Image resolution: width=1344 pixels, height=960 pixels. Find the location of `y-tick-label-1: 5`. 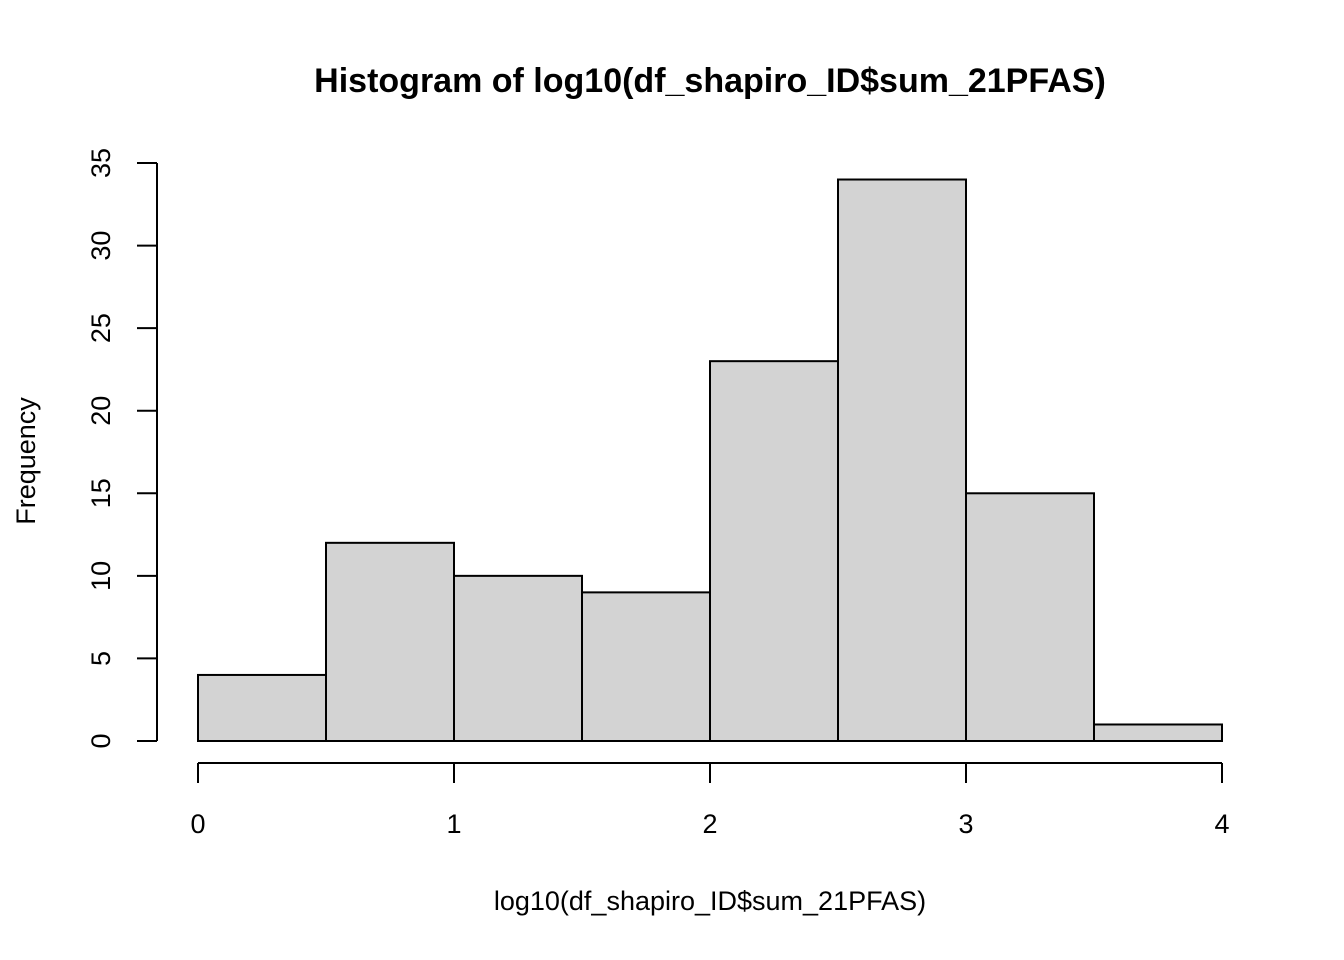

y-tick-label-1: 5 is located at coordinates (101, 658).